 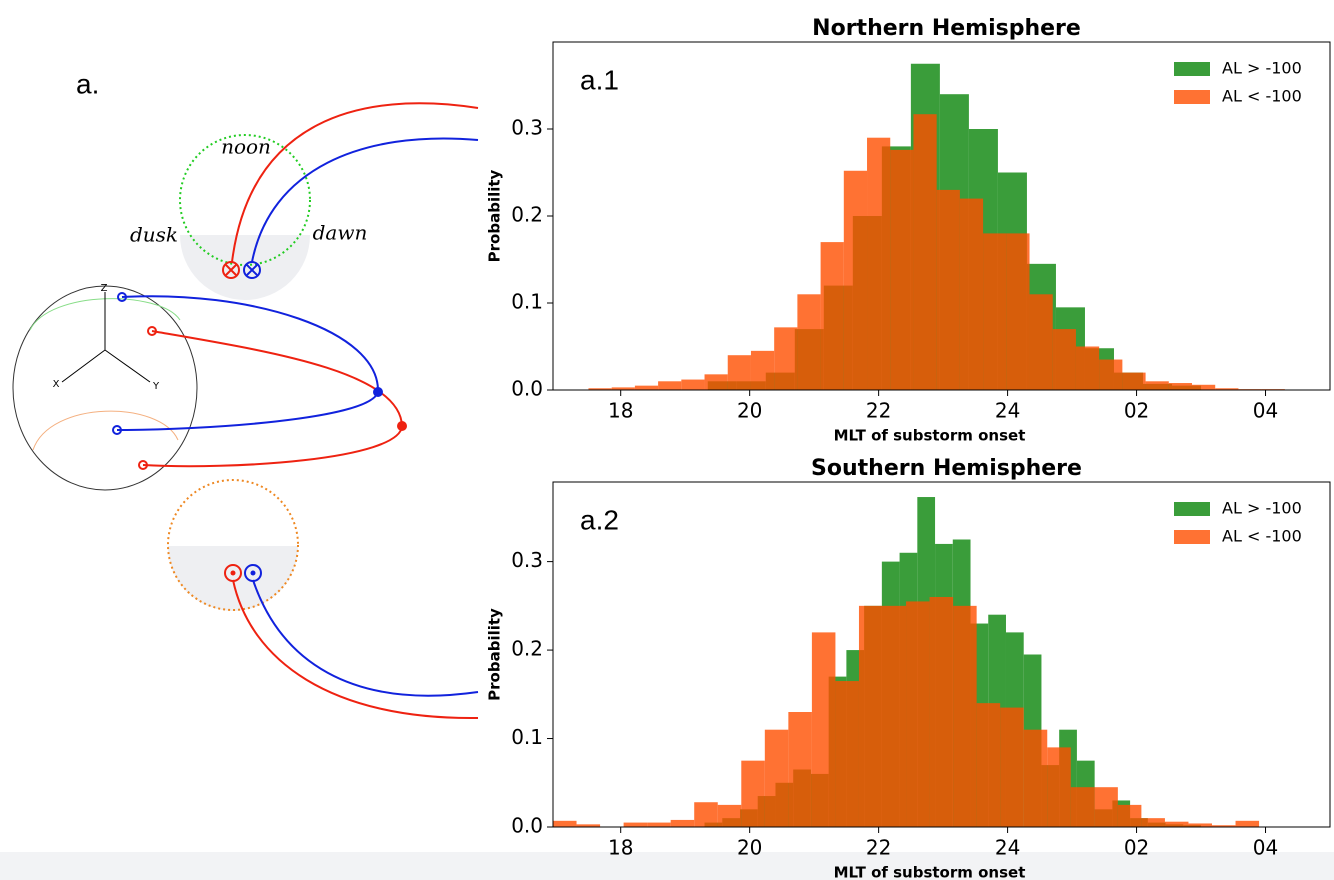 What do you see at coordinates (527, 560) in the screenshot?
I see `y-tick-label: 0.3` at bounding box center [527, 560].